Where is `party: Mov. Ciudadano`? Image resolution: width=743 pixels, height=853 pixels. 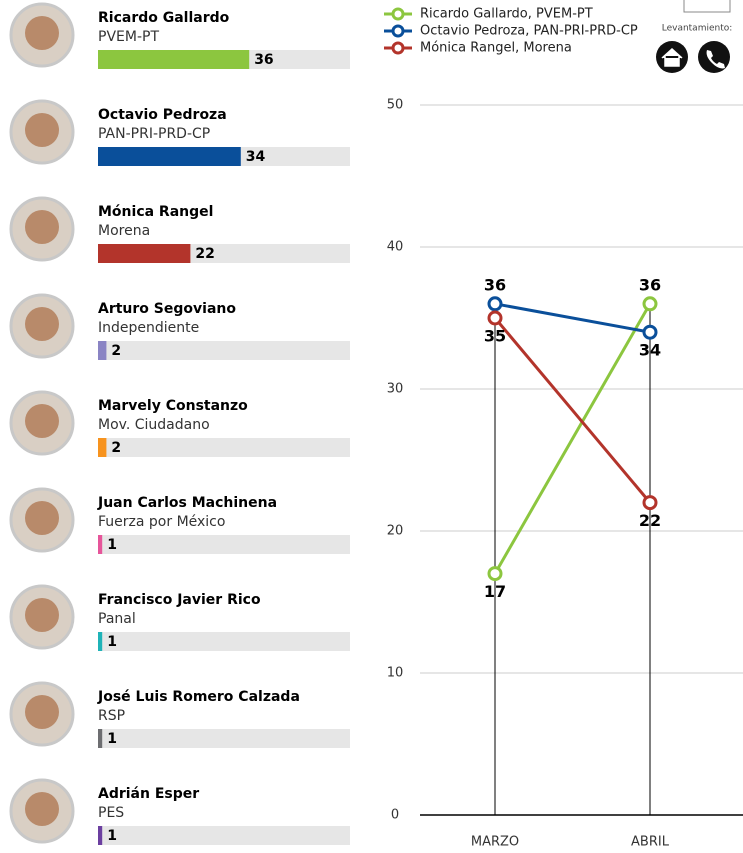 party: Mov. Ciudadano is located at coordinates (154, 425).